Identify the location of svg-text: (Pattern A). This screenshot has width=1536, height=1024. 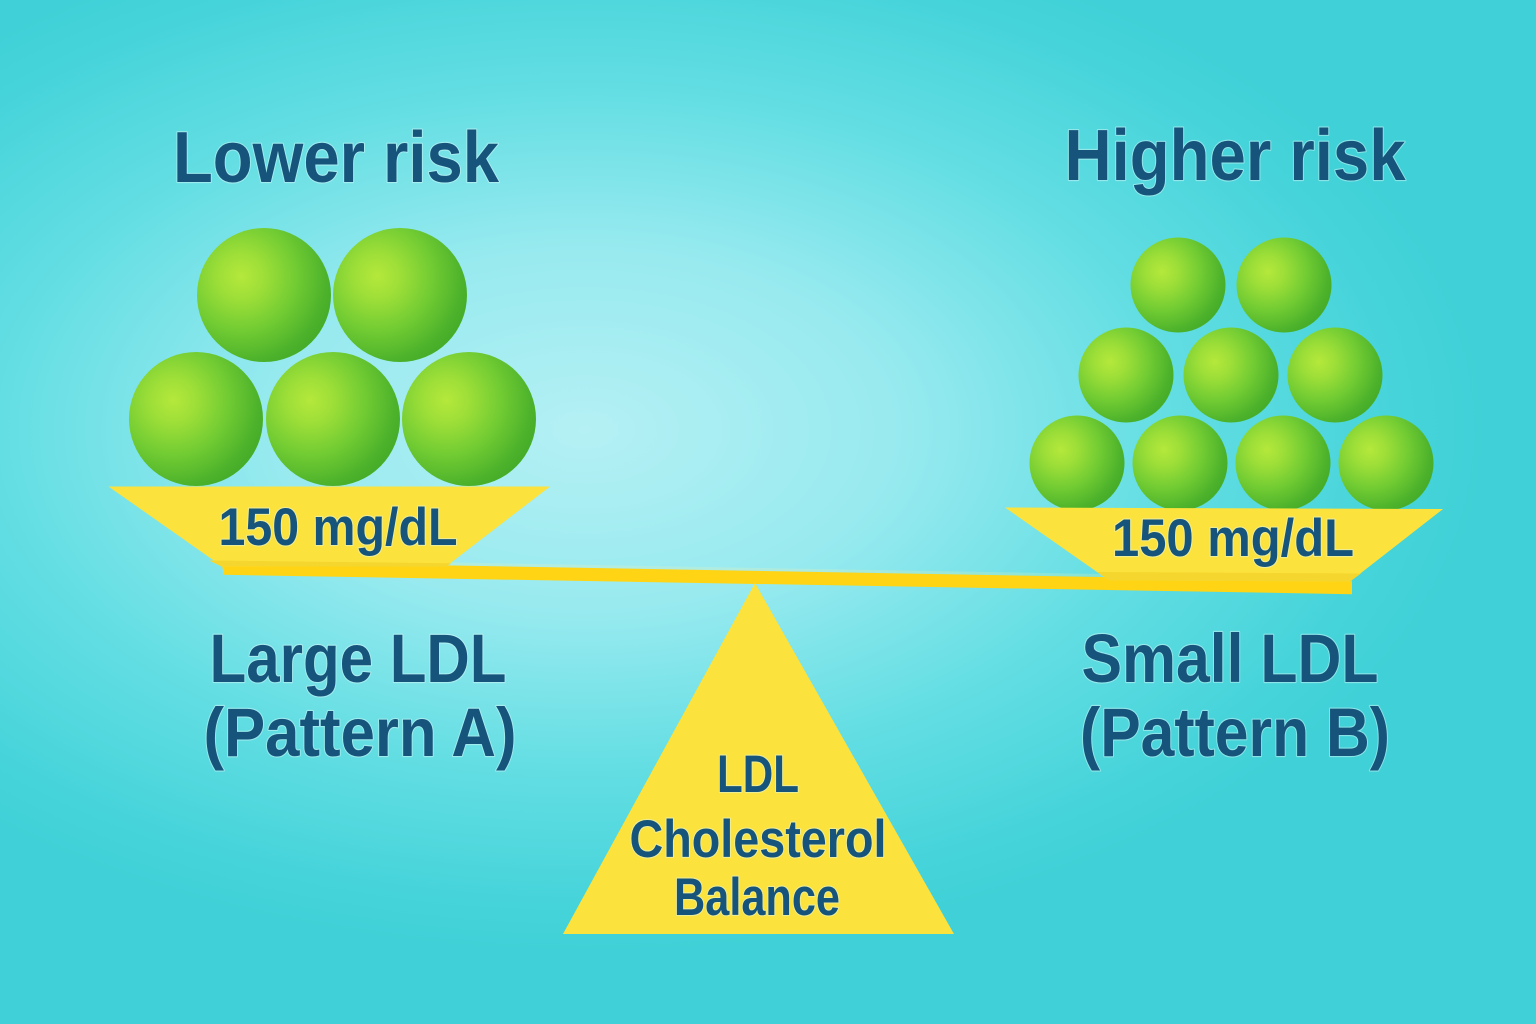
(360, 732).